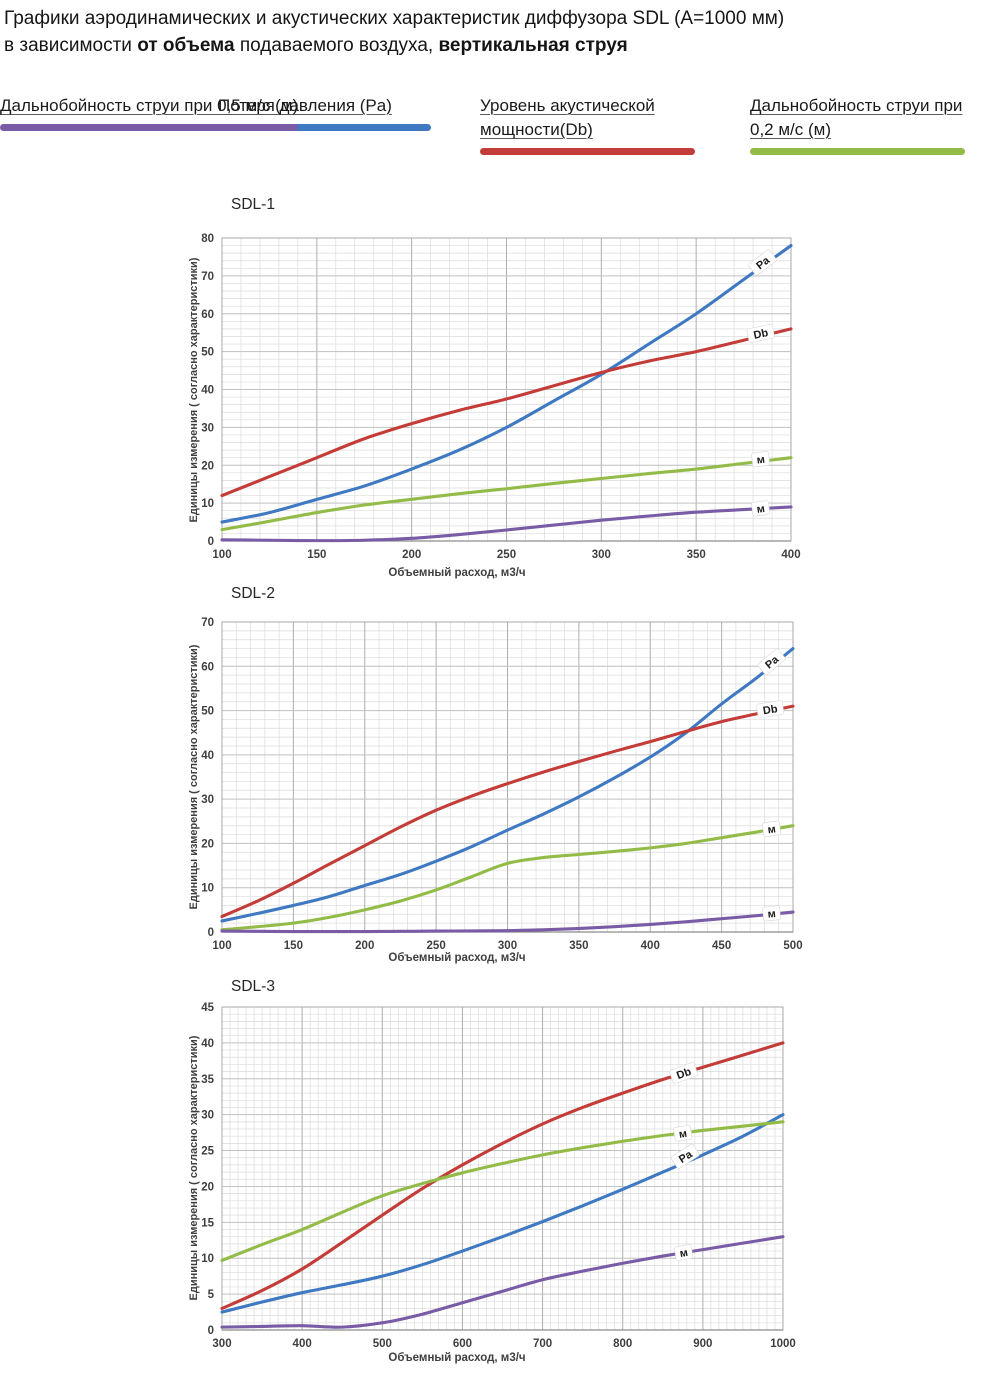 This screenshot has width=992, height=1383. Describe the element at coordinates (783, 1344) in the screenshot. I see `svg-text: 1000` at that location.